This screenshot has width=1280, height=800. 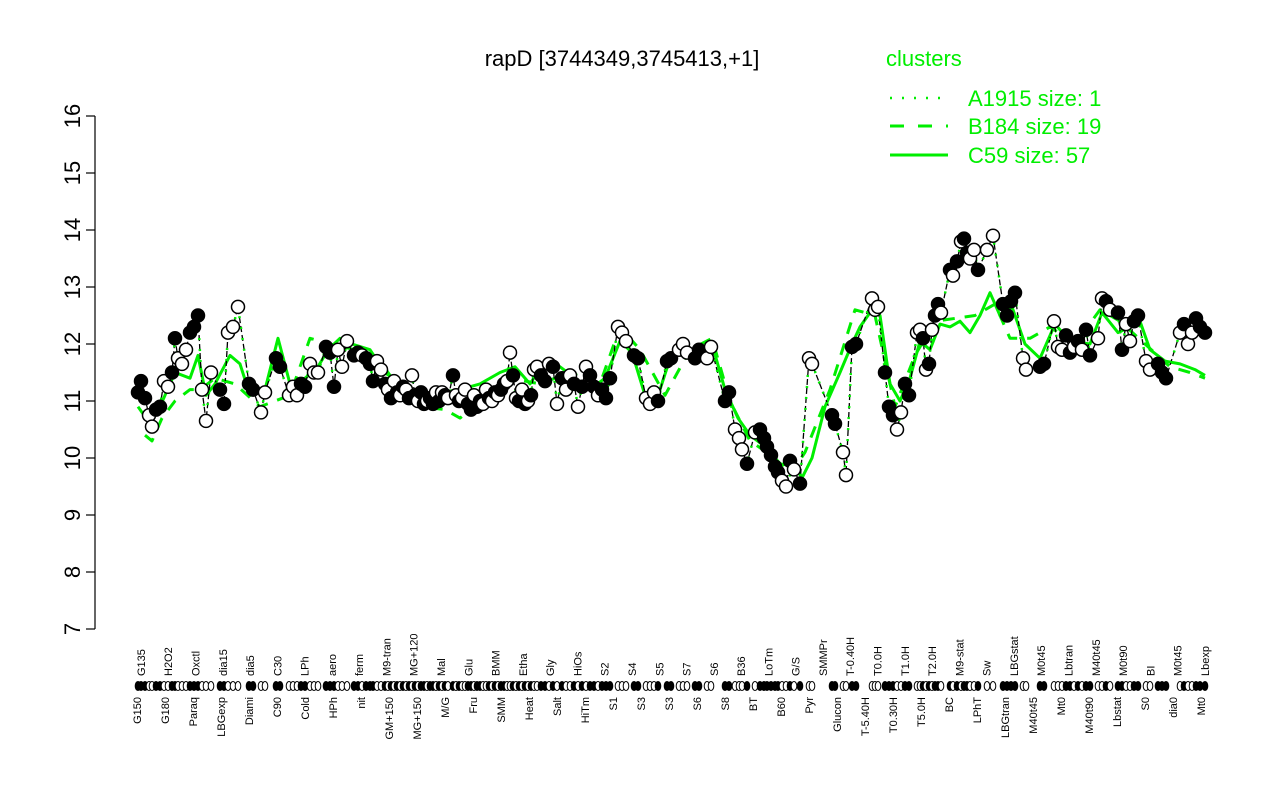 What do you see at coordinates (442, 667) in the screenshot?
I see `x-label-top: Mal` at bounding box center [442, 667].